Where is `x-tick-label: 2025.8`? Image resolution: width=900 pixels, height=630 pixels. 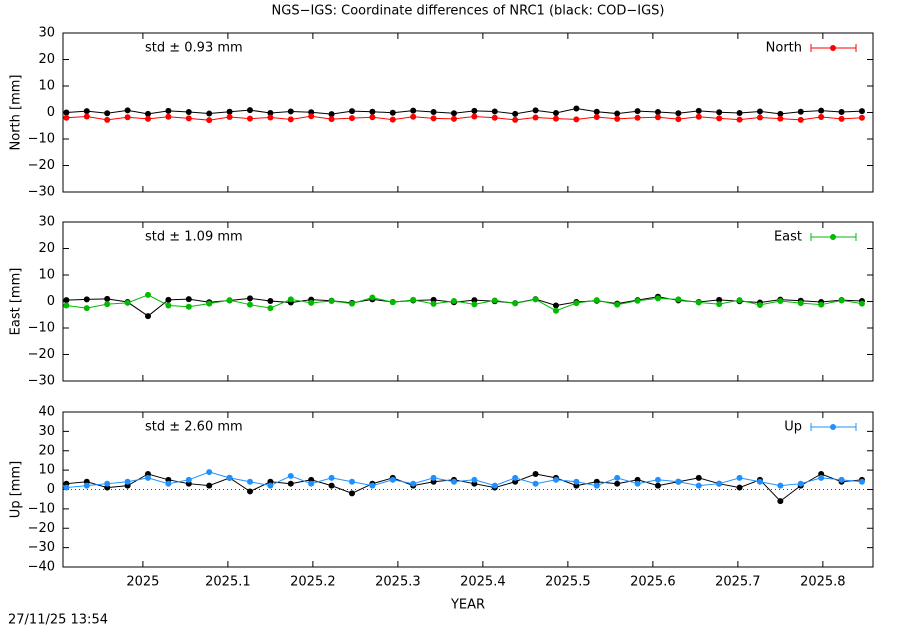
x-tick-label: 2025.8 is located at coordinates (823, 582).